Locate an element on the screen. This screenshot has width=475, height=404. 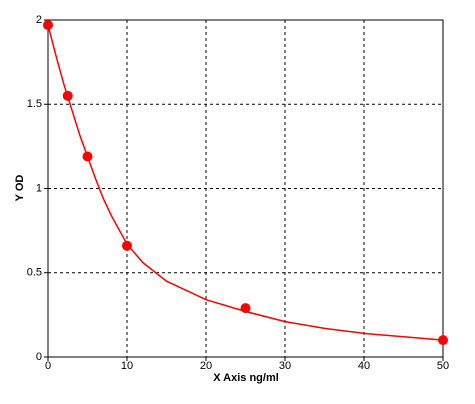
x-tick-label: 50 is located at coordinates (443, 366).